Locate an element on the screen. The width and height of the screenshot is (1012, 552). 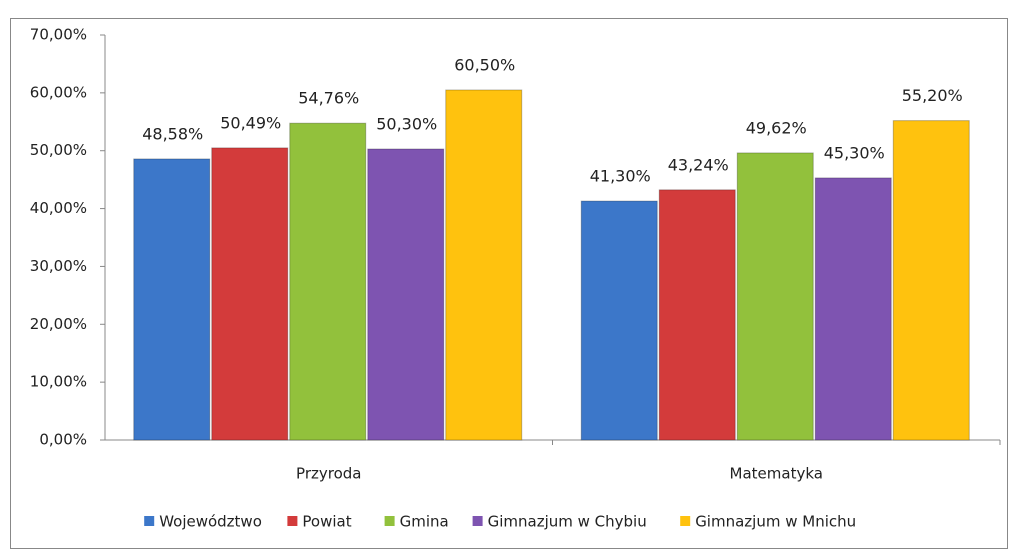
x-tick-label: Matematyka is located at coordinates (776, 474).